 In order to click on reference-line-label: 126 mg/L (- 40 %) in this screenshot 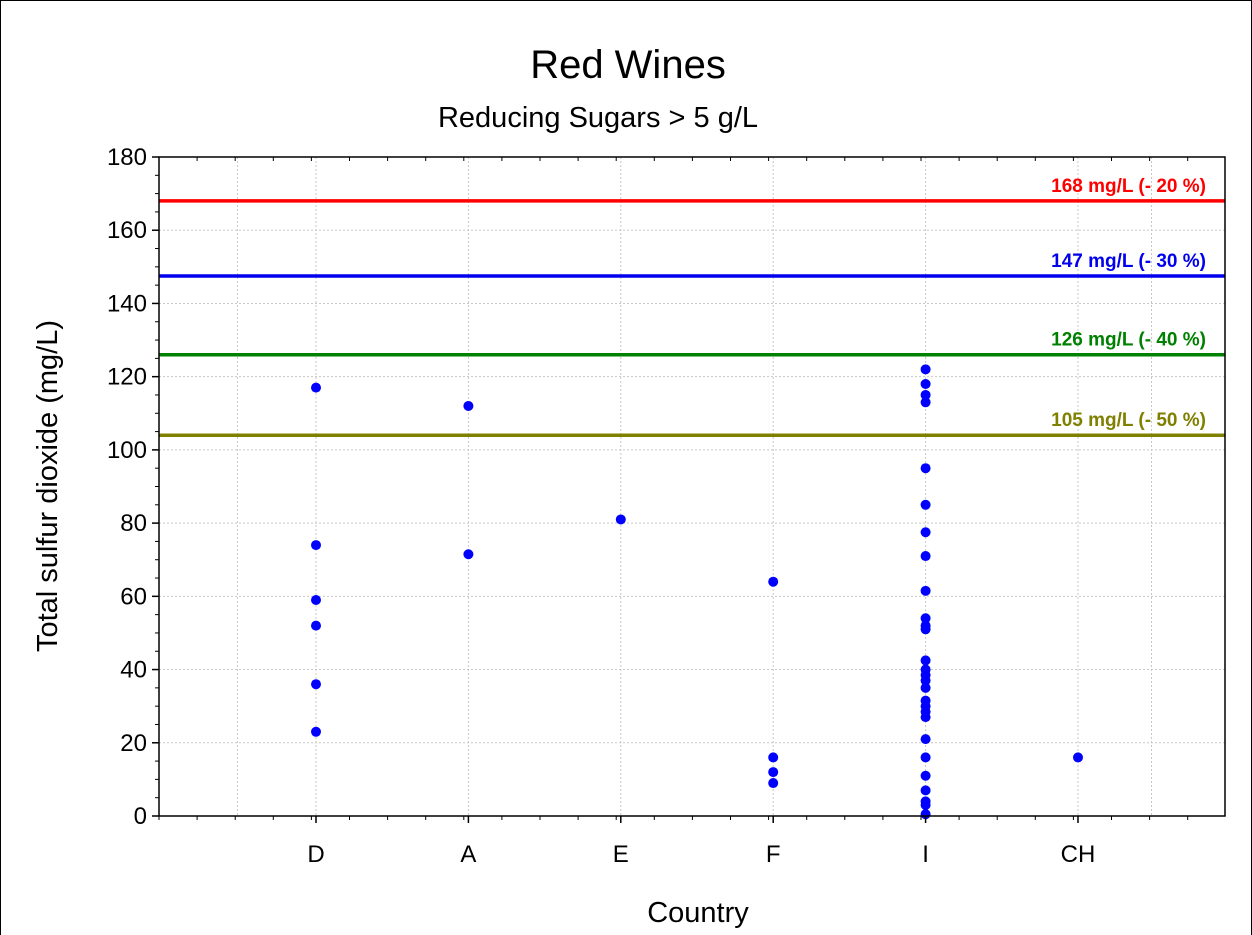, I will do `click(1128, 340)`.